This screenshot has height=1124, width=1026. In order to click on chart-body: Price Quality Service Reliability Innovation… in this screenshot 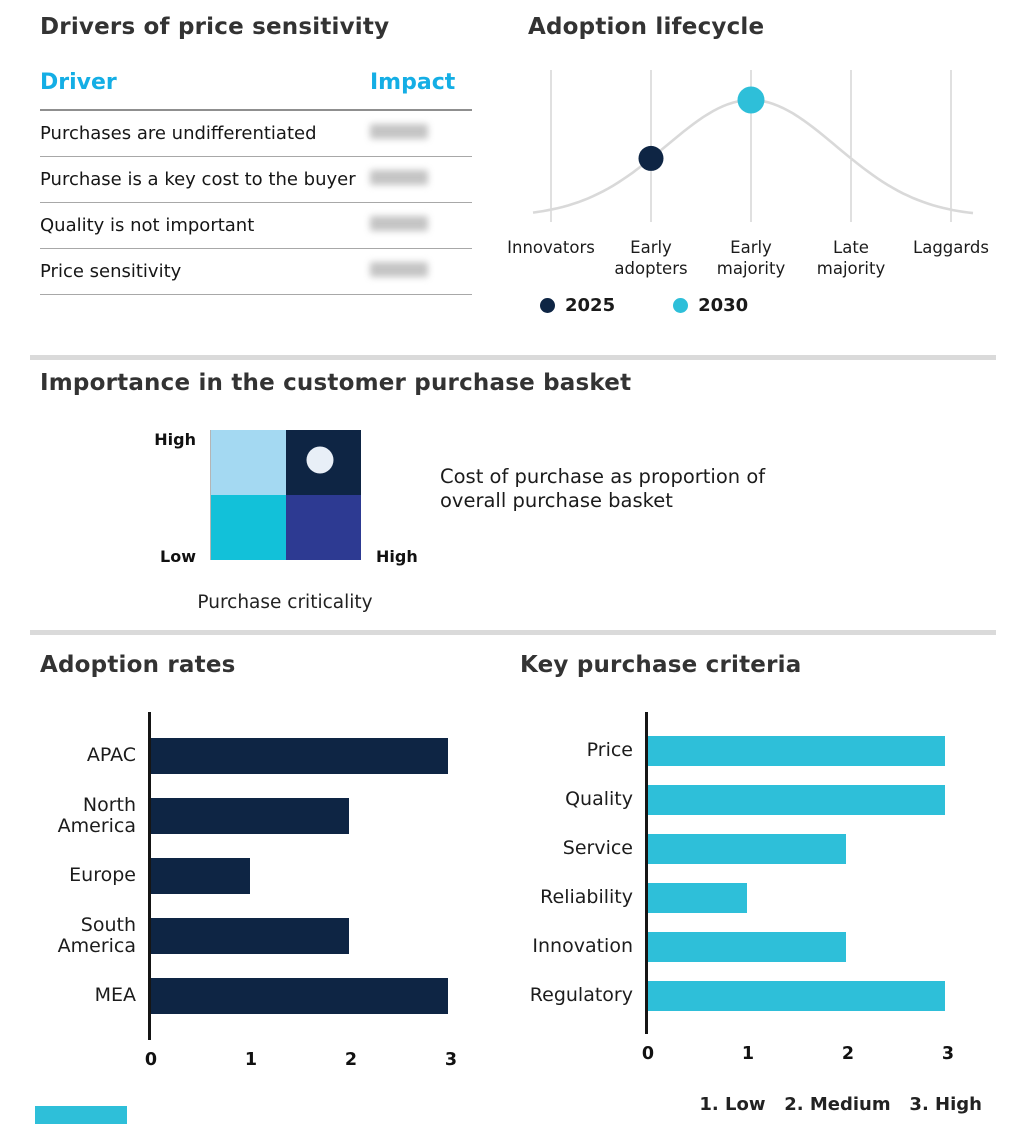, I will do `click(751, 873)`.